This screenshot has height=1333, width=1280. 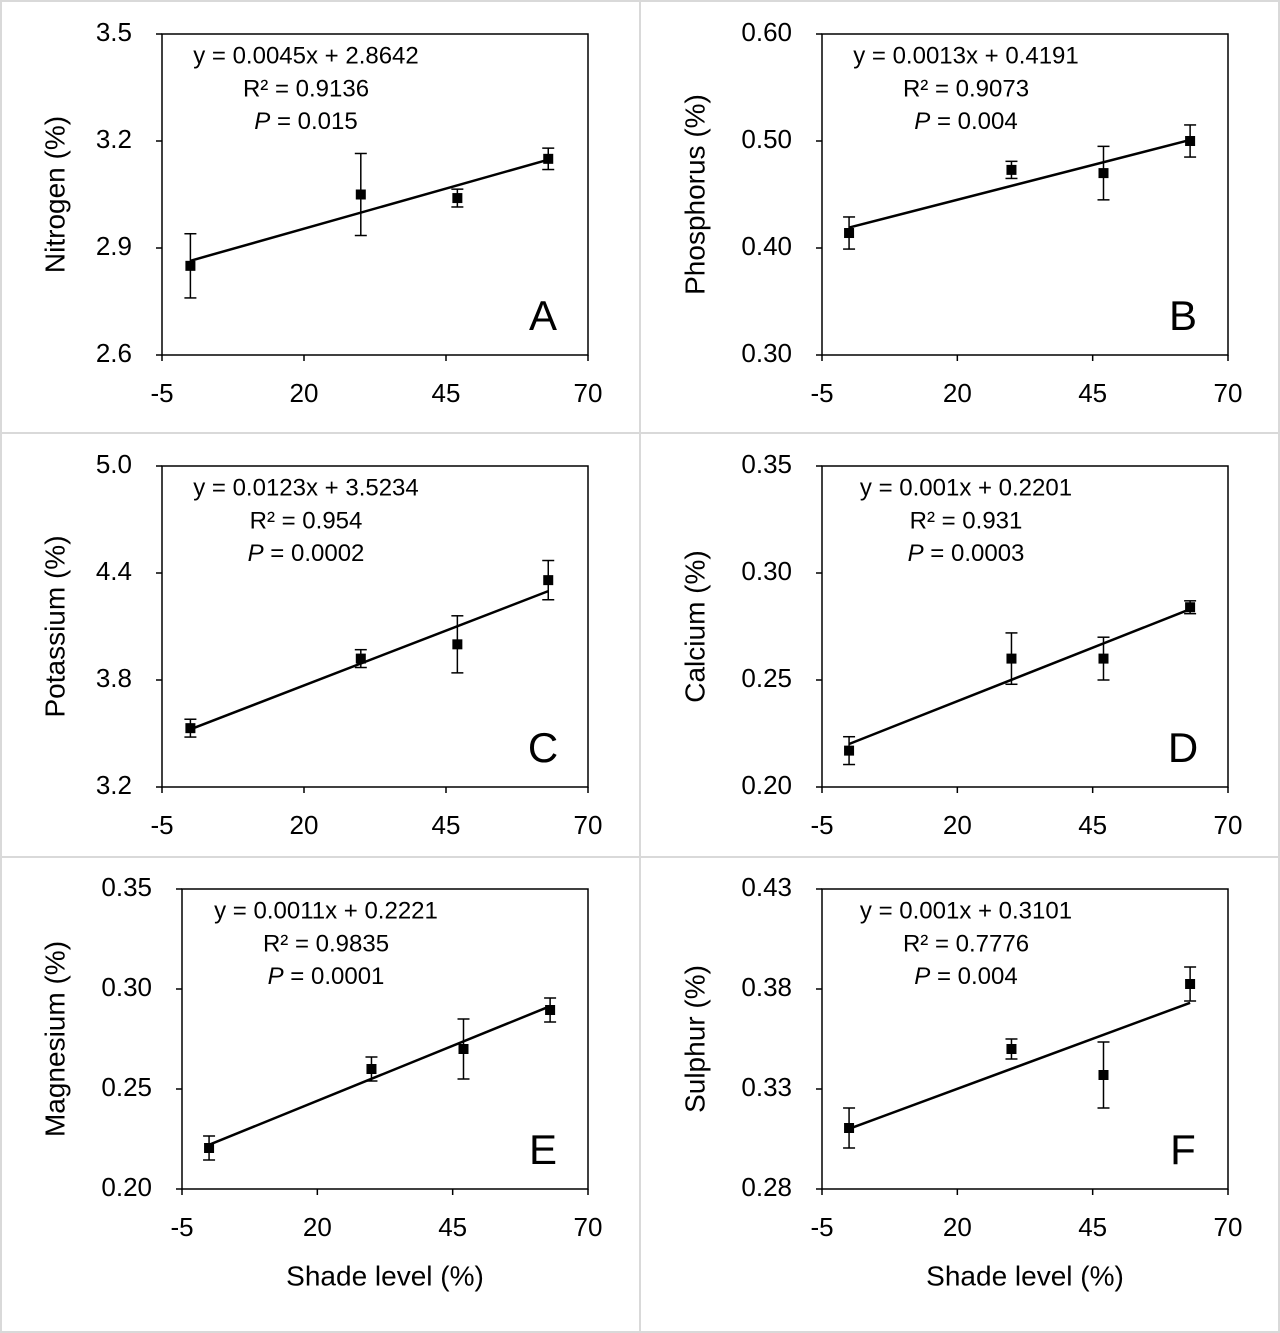 I want to click on panel-label: F, so click(x=1183, y=1149).